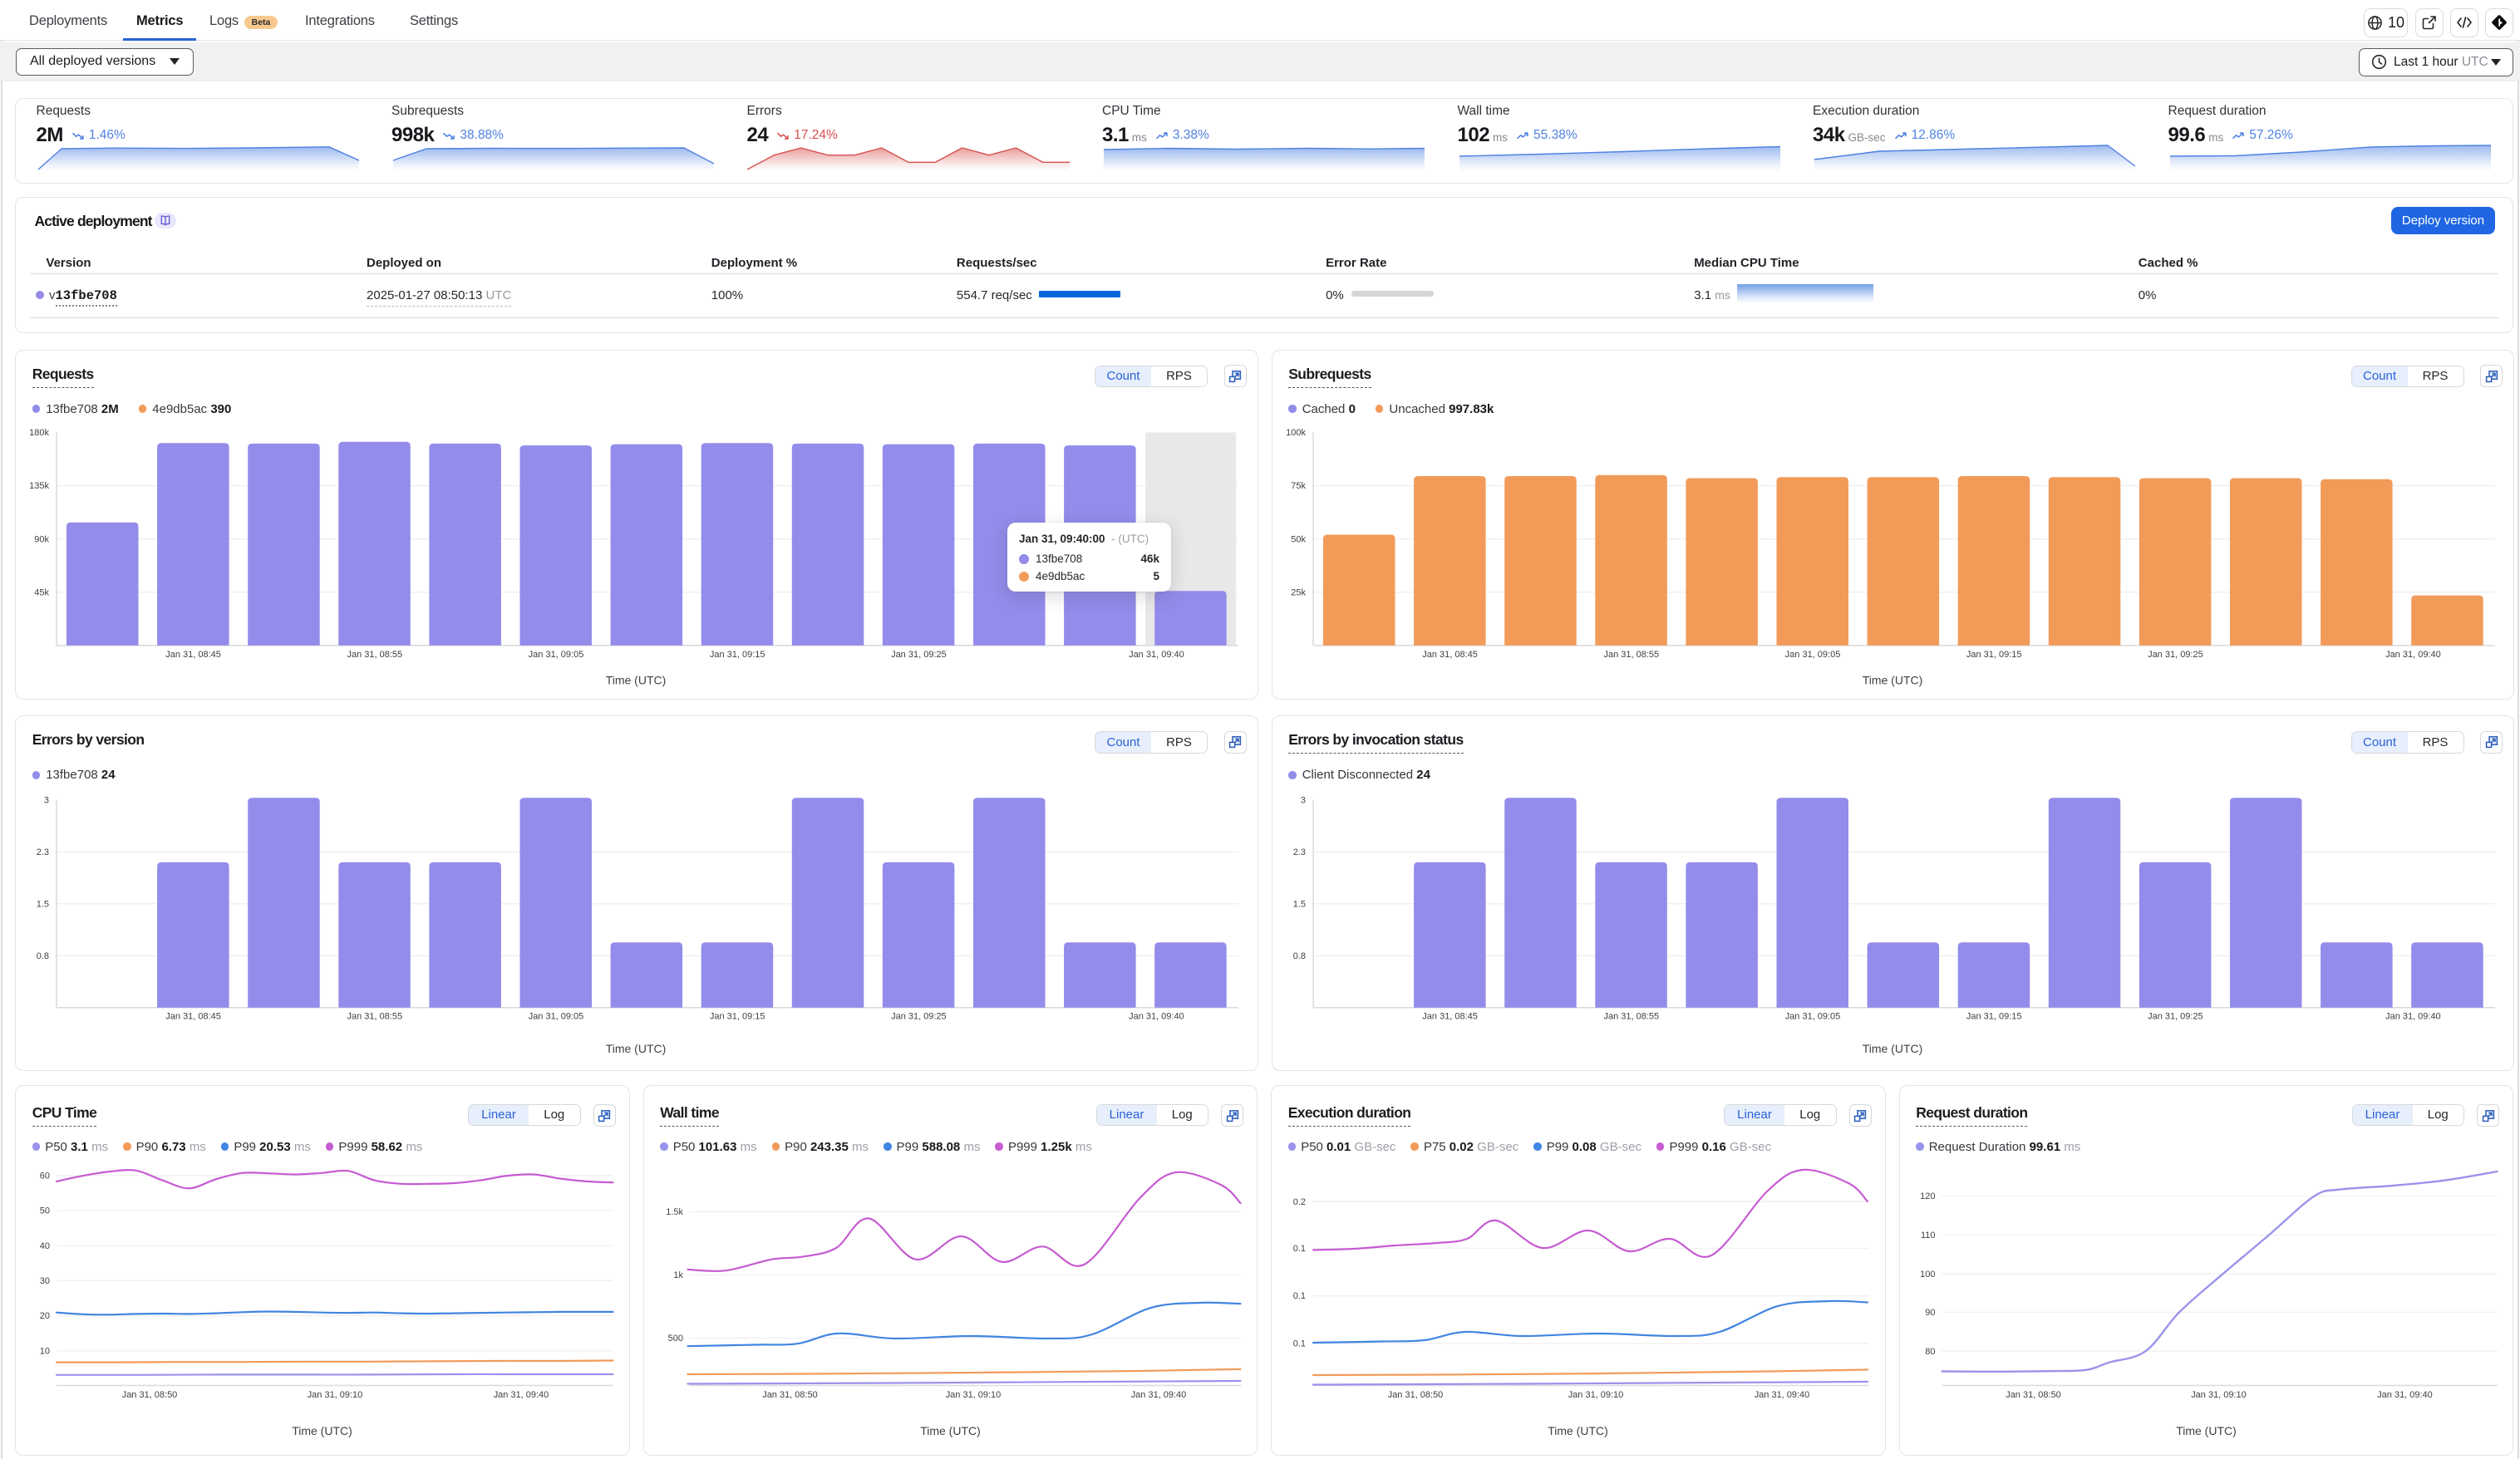 This screenshot has height=1459, width=2520. I want to click on svg-text: 100, so click(1927, 1274).